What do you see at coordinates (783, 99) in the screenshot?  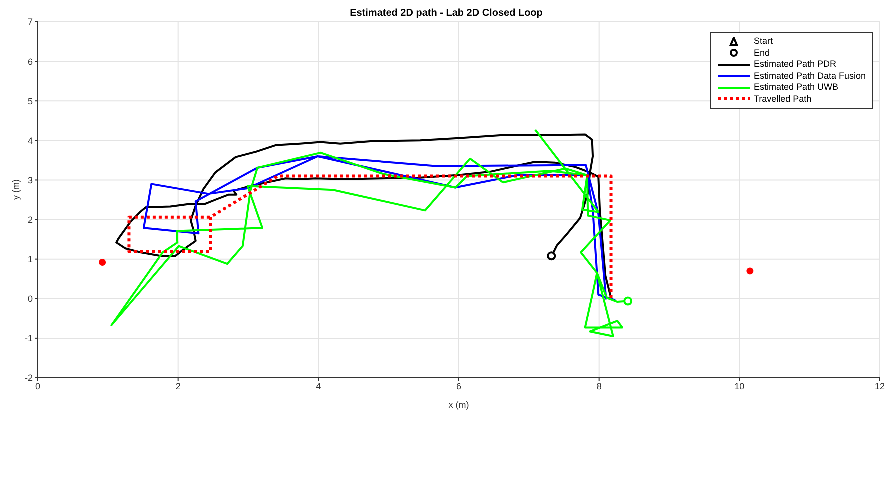 I see `legend-label: Travelled Path` at bounding box center [783, 99].